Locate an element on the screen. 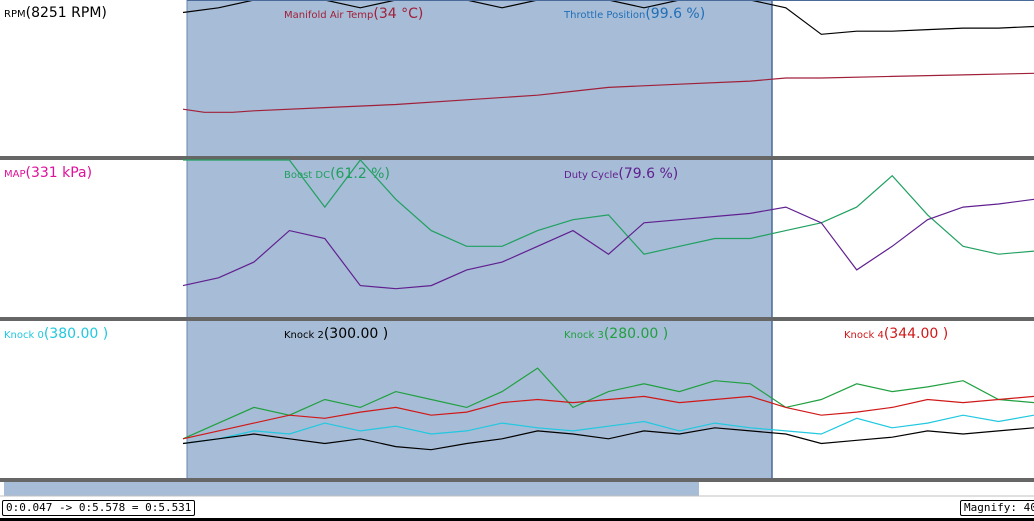 Image resolution: width=1034 pixels, height=521 pixels. knock4-value: (344.00 ) is located at coordinates (916, 334).